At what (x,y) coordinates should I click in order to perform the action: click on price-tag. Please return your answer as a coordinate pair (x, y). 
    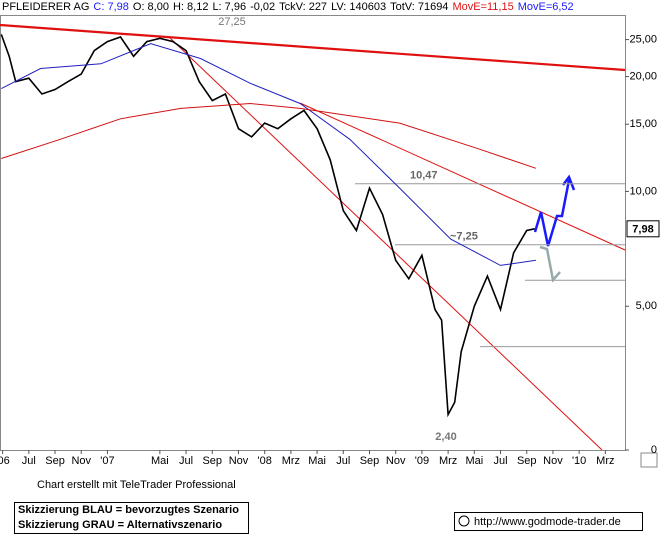
    Looking at the image, I should click on (643, 229).